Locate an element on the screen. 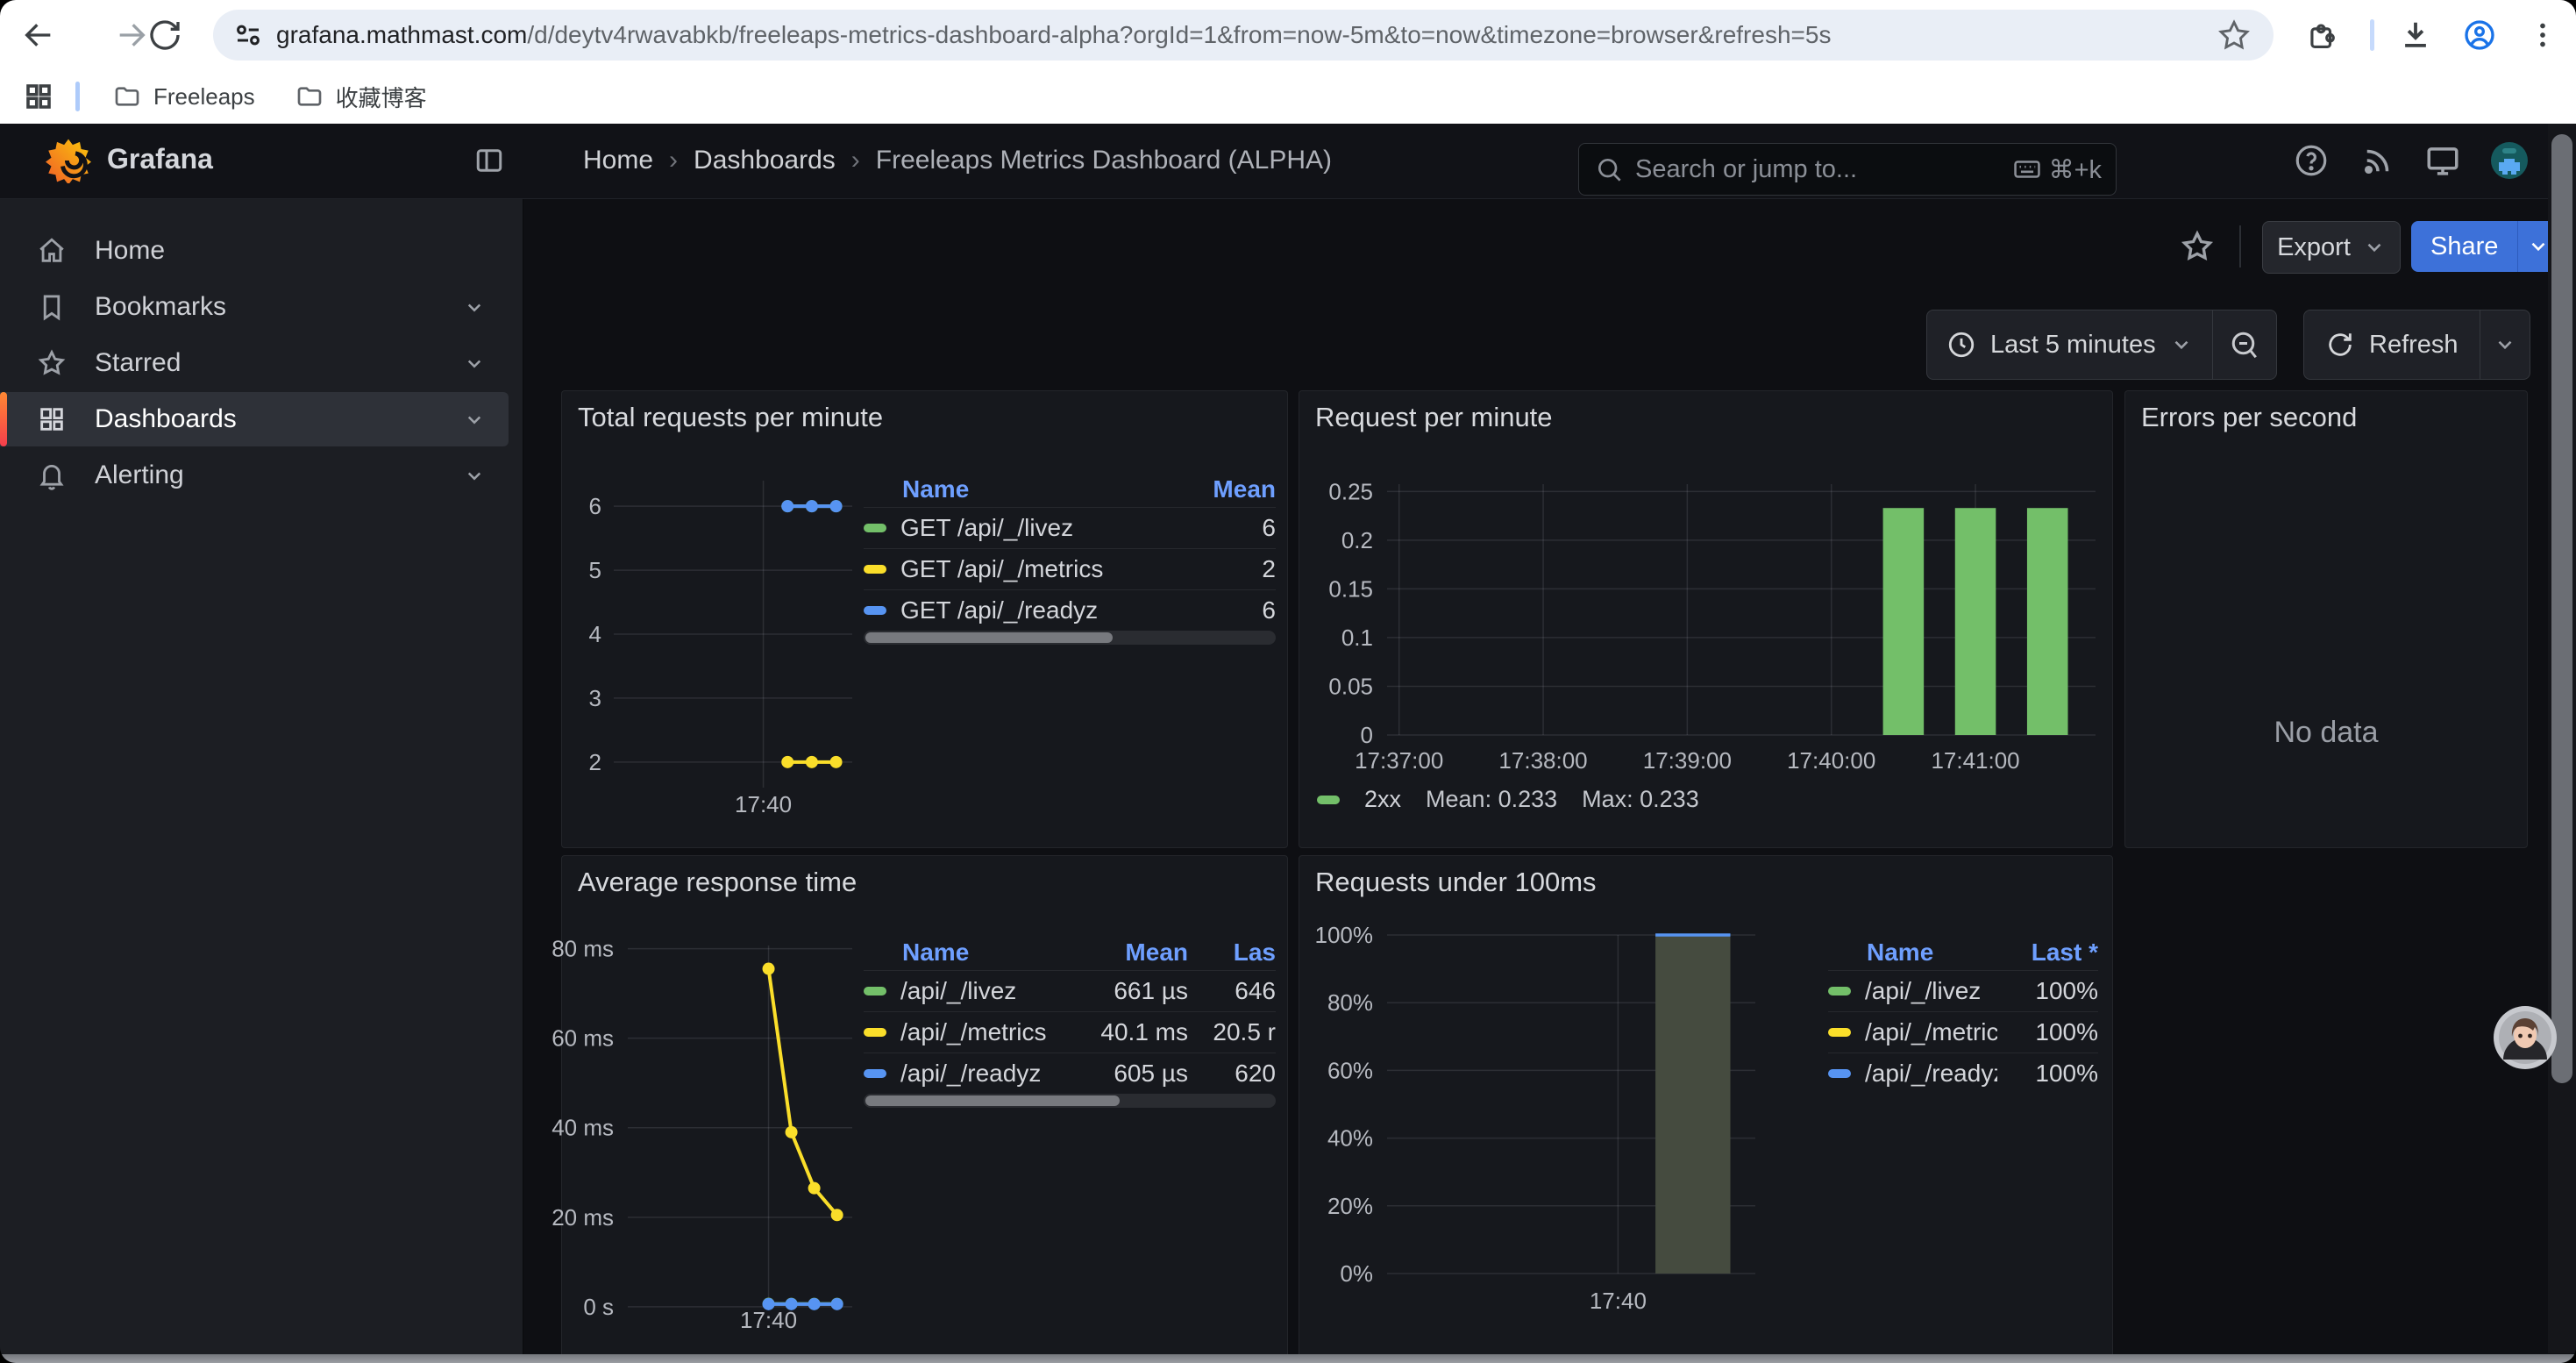  monitor-icon is located at coordinates (2443, 161).